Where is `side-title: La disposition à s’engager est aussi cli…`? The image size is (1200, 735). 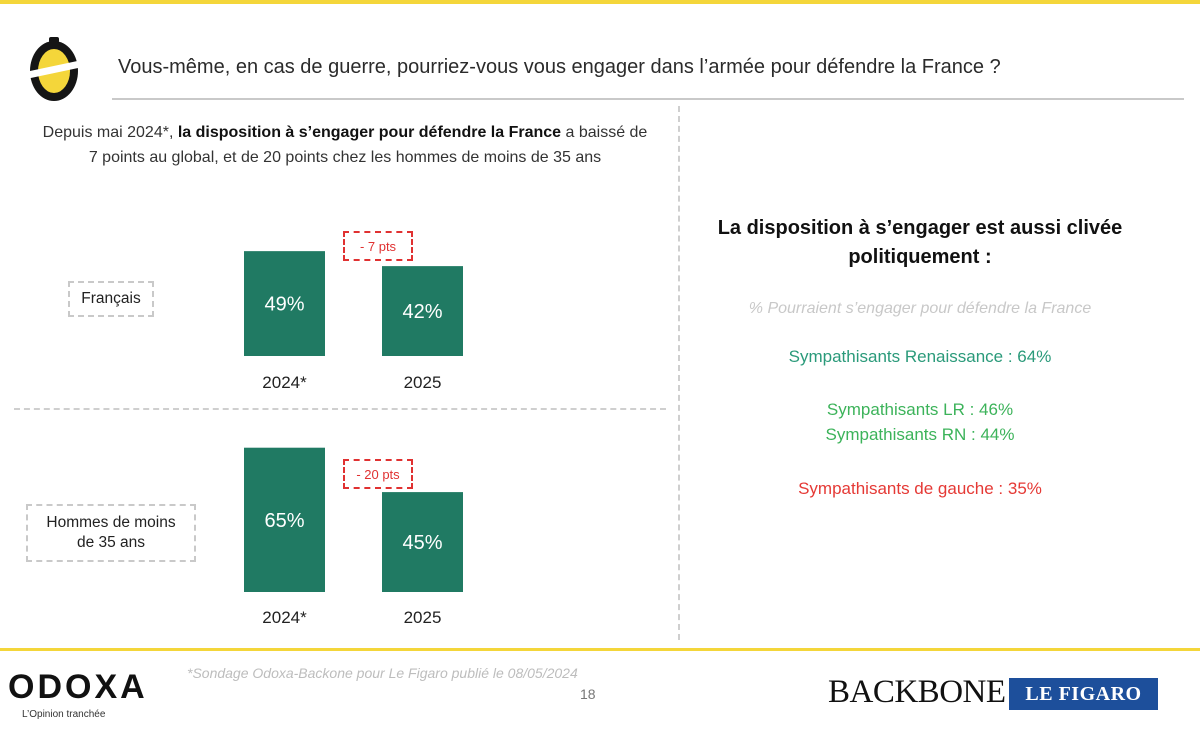 side-title: La disposition à s’engager est aussi cli… is located at coordinates (920, 242).